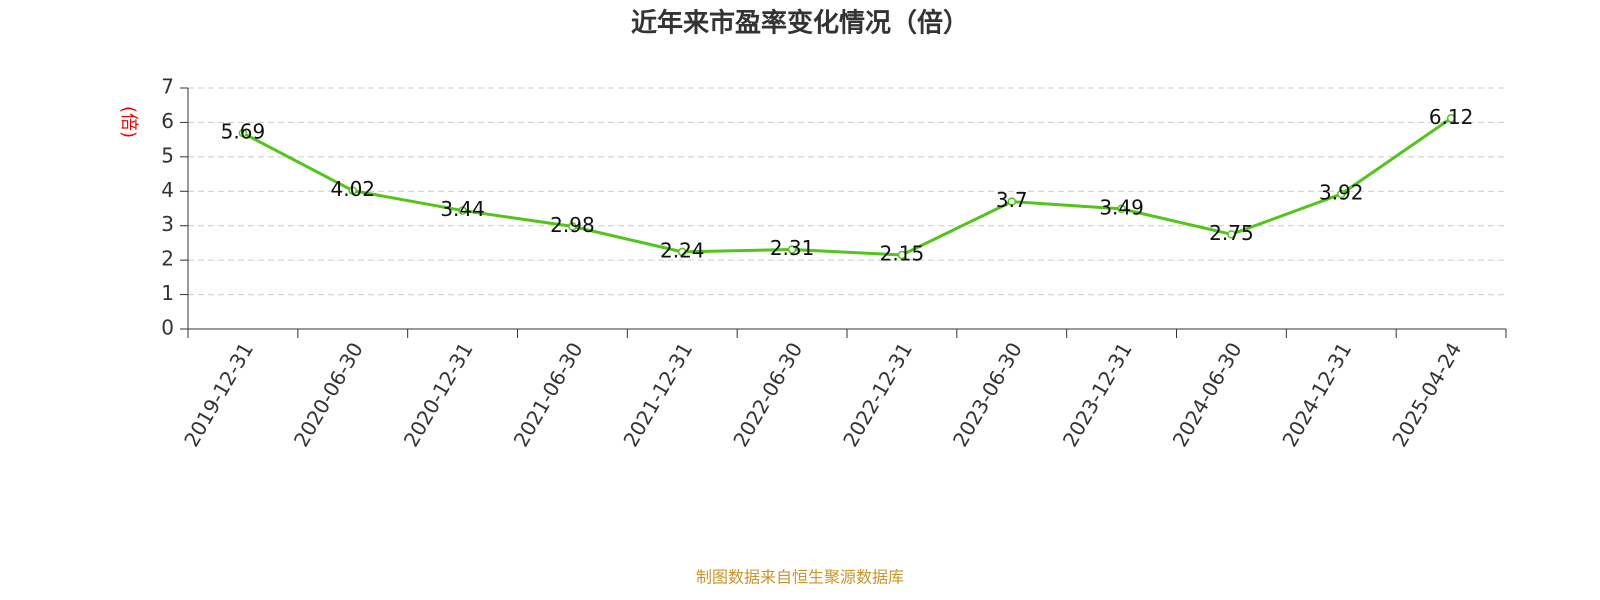  Describe the element at coordinates (167, 190) in the screenshot. I see `y-tick-label: 4` at that location.